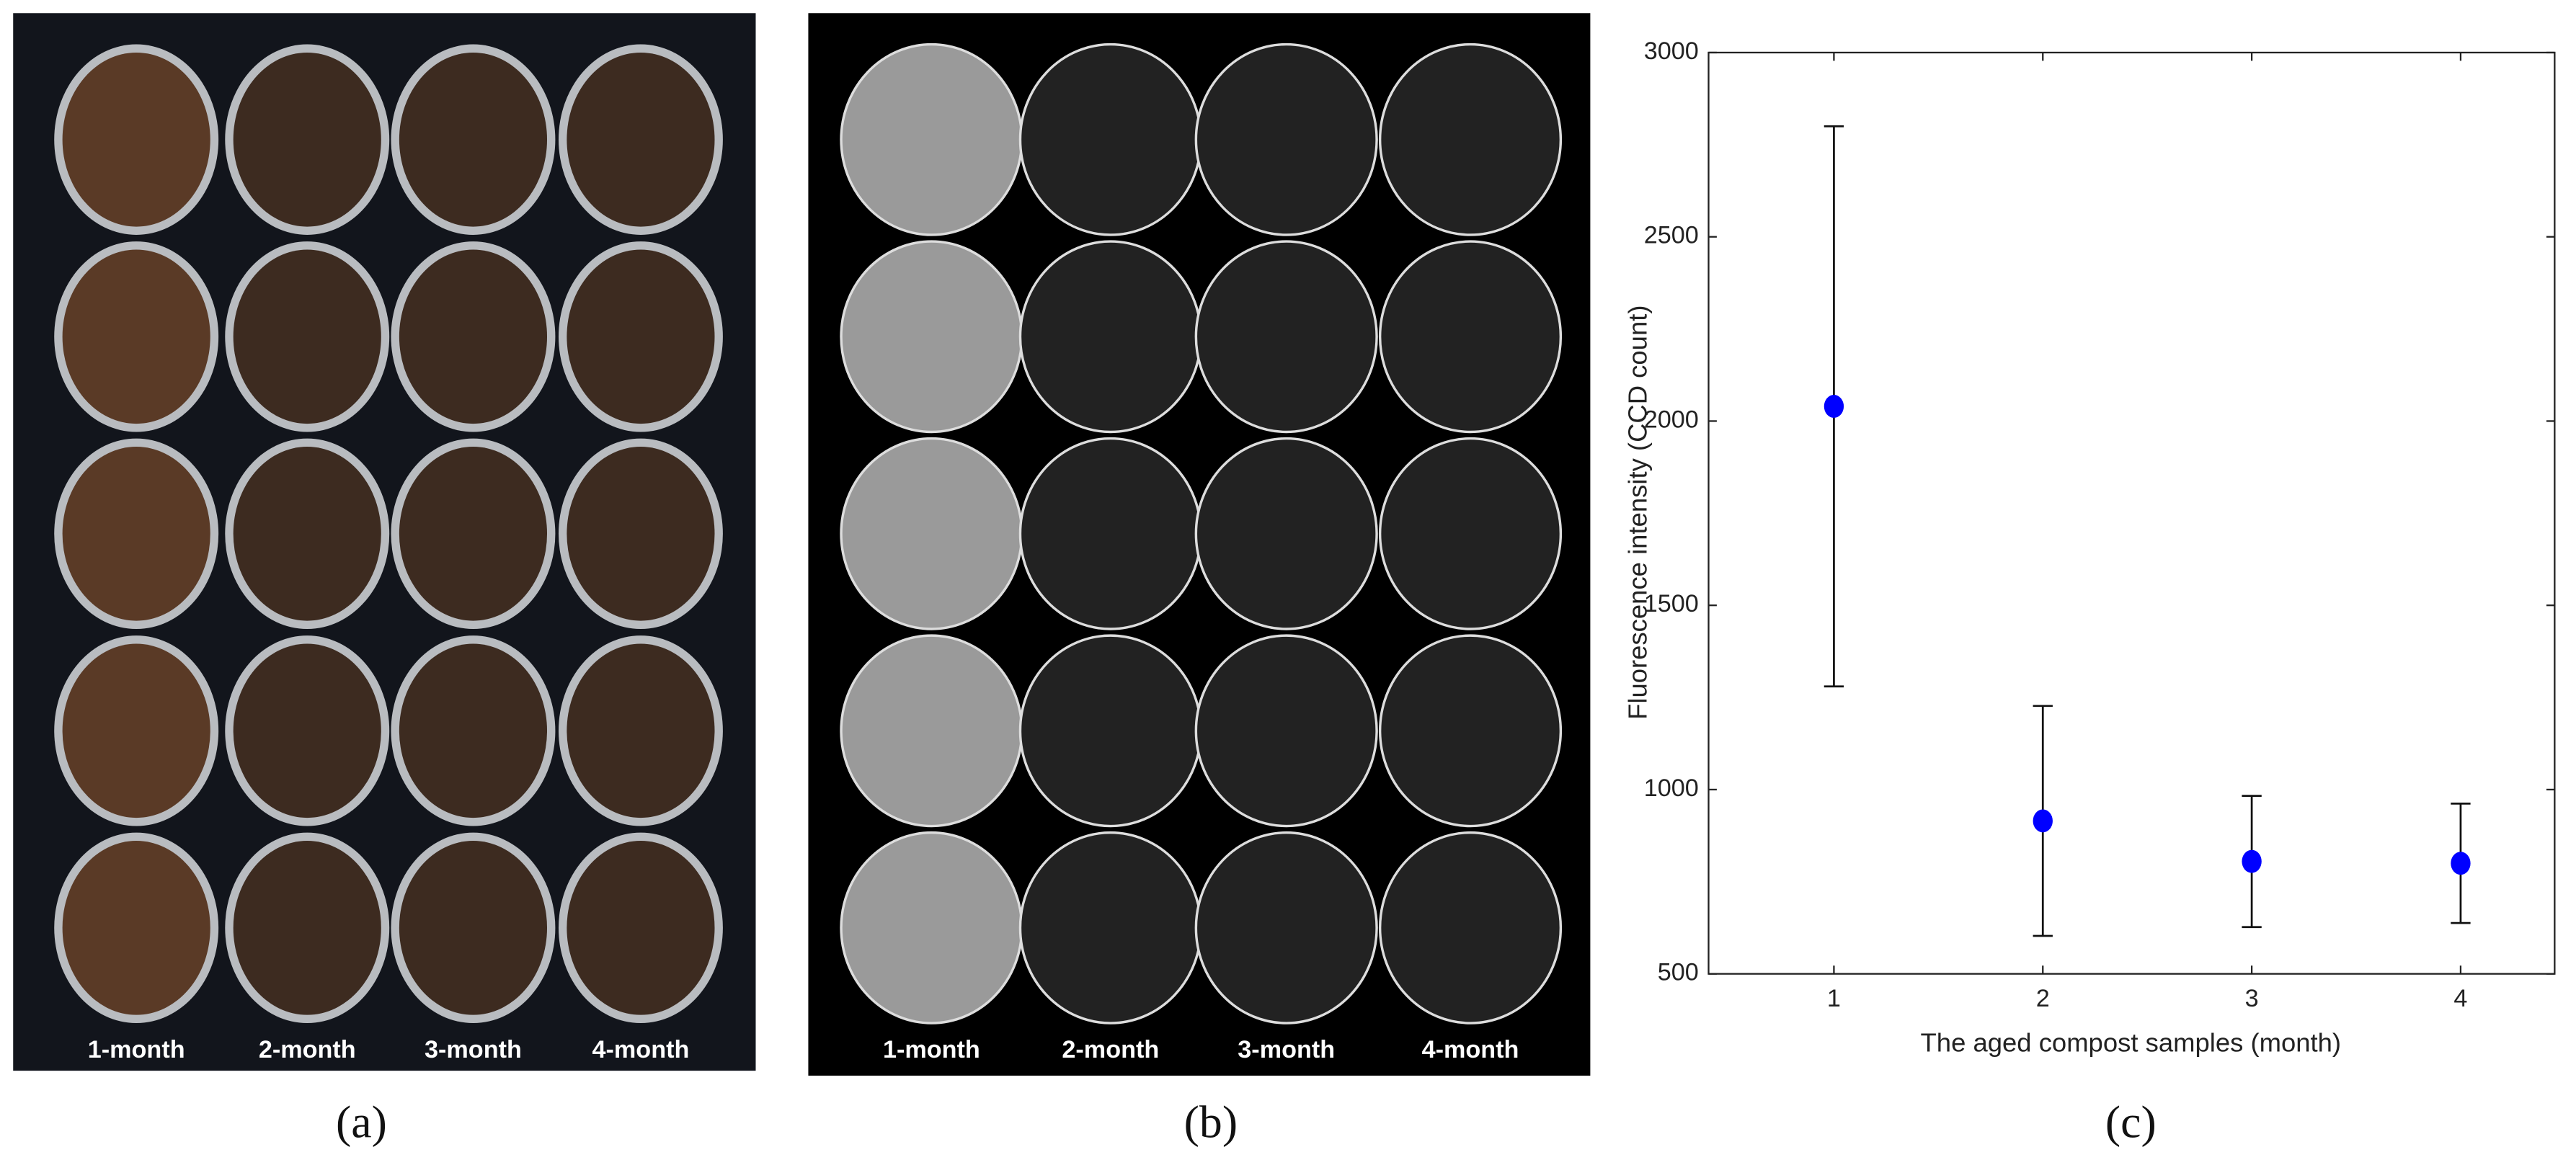 The width and height of the screenshot is (2576, 1165). What do you see at coordinates (1678, 972) in the screenshot?
I see `y-tick-label: 500` at bounding box center [1678, 972].